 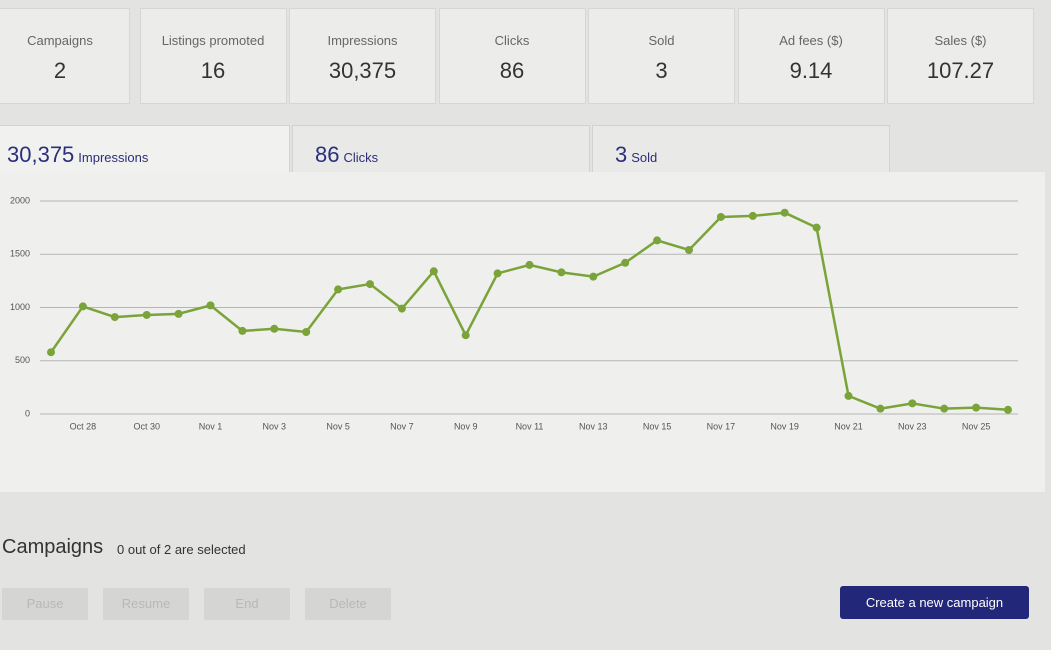 What do you see at coordinates (402, 426) in the screenshot?
I see `x-tick-label: Nov 7` at bounding box center [402, 426].